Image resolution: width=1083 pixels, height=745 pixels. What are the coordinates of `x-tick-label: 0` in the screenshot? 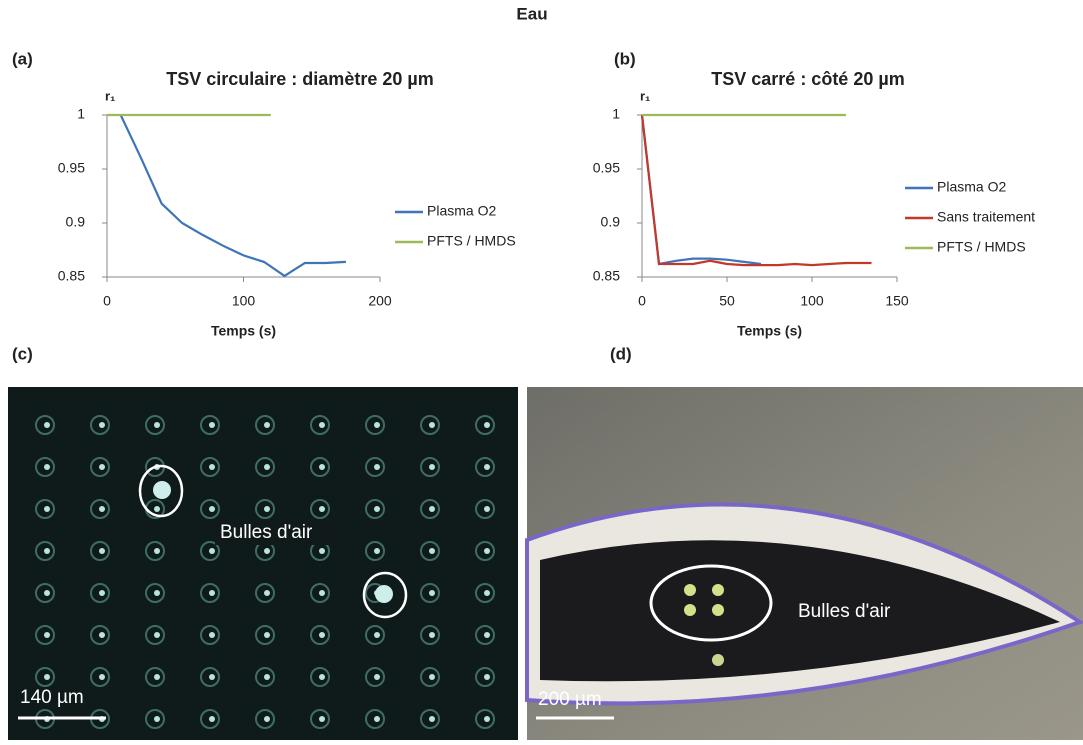 It's located at (642, 301).